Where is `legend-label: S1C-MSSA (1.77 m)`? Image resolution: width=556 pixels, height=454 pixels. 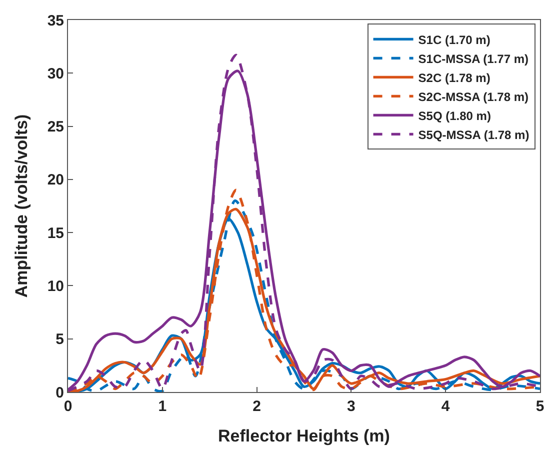 legend-label: S1C-MSSA (1.77 m) is located at coordinates (473, 59).